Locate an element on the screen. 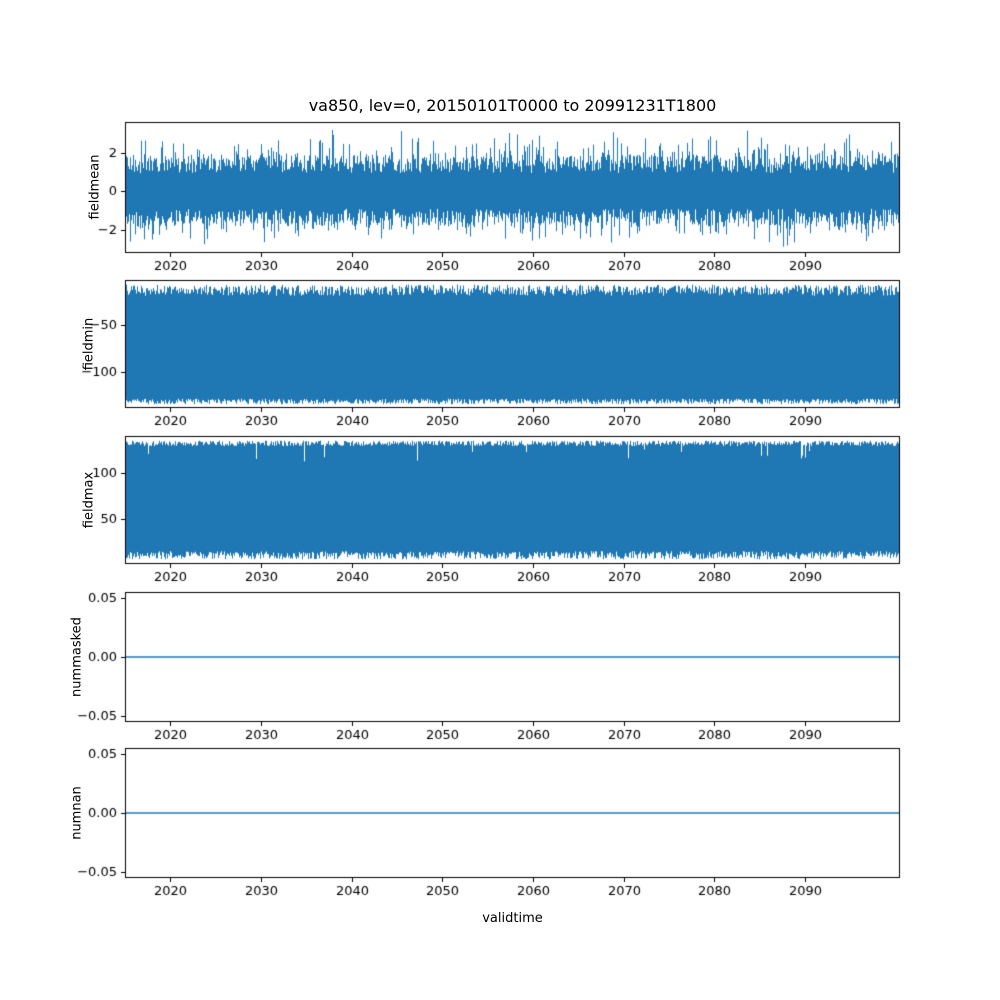 The width and height of the screenshot is (1000, 1000). ylabel-nummasked: nummasked is located at coordinates (77, 657).